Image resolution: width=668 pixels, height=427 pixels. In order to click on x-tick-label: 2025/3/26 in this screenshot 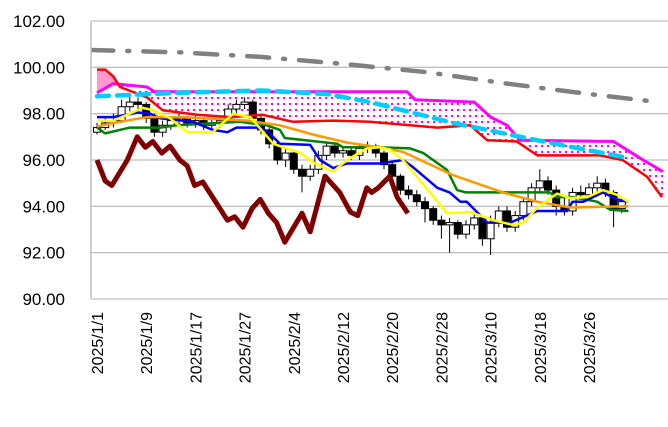, I will do `click(590, 347)`.